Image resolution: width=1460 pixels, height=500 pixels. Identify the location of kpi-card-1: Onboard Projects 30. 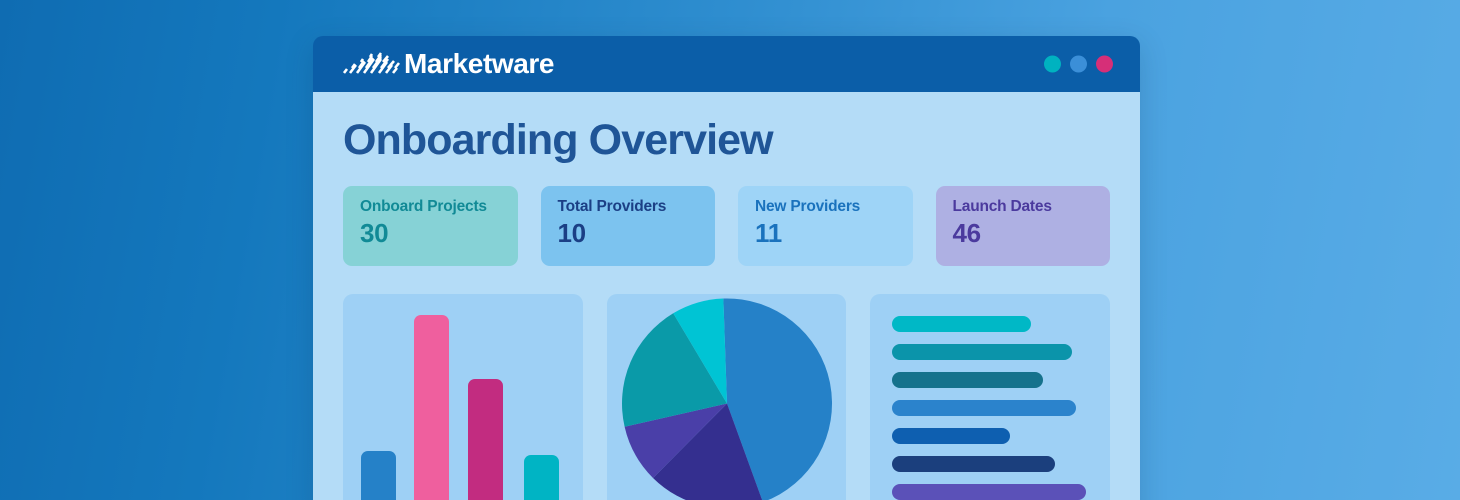
(430, 225).